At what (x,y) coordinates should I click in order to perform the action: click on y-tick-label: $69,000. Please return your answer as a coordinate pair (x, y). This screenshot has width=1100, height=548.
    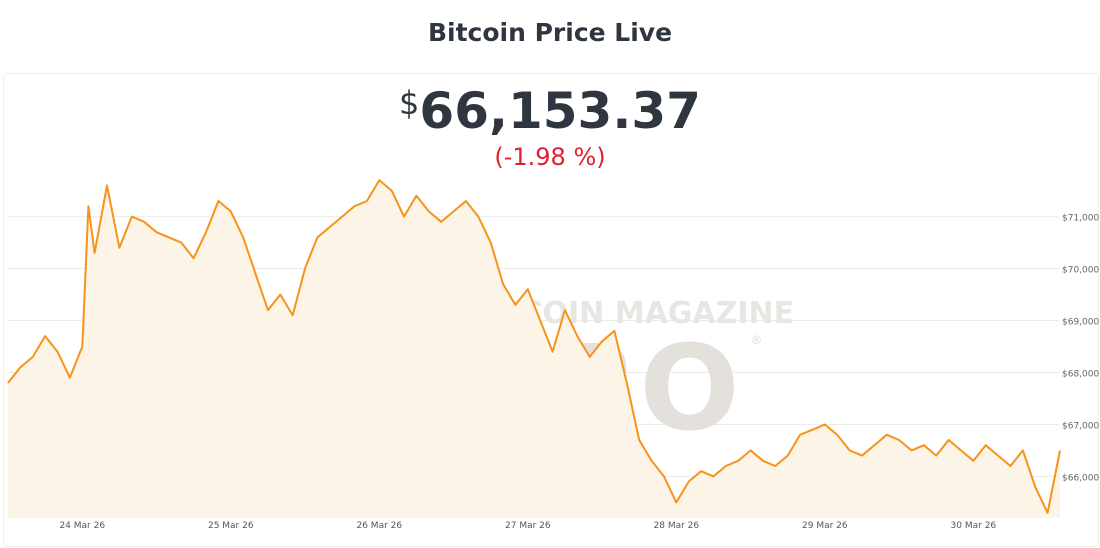
    Looking at the image, I should click on (1080, 323).